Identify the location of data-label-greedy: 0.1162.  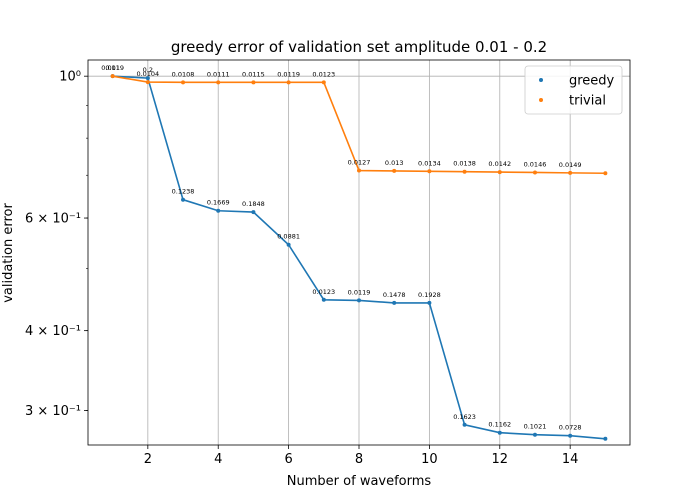
(499, 425).